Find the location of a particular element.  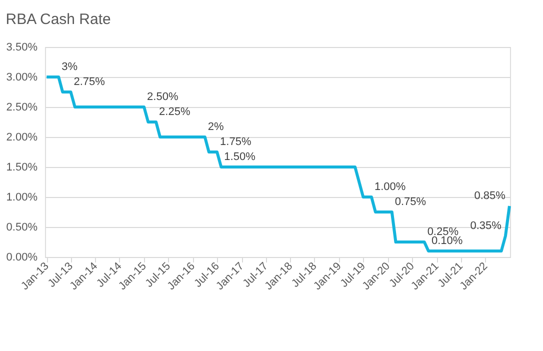

annotation: 0.75% is located at coordinates (410, 202).